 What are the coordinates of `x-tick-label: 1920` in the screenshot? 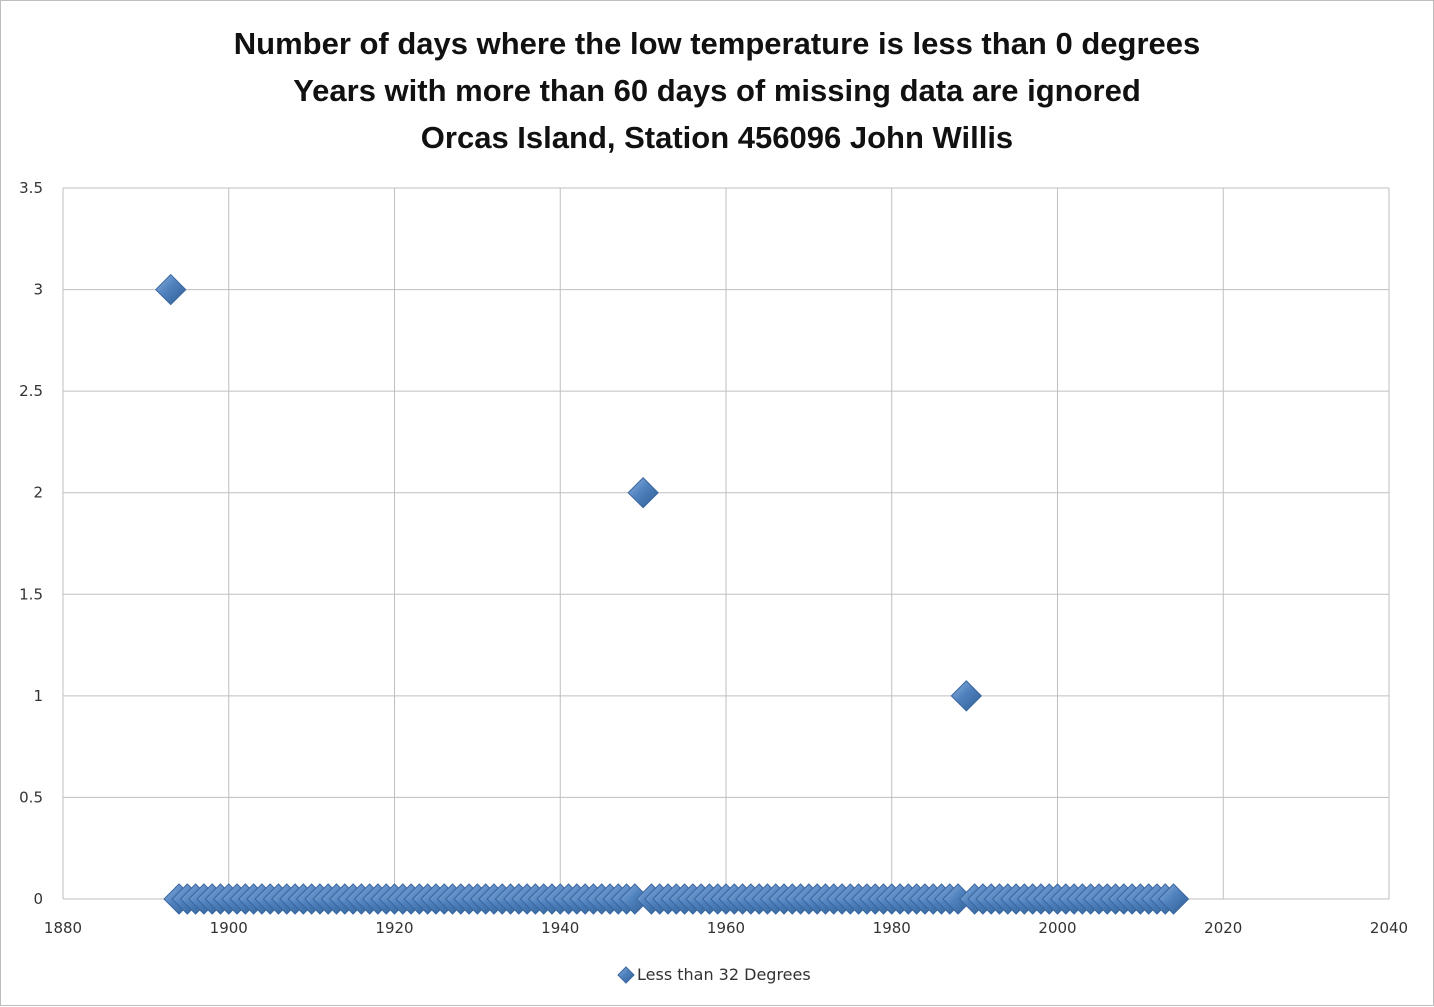 It's located at (394, 928).